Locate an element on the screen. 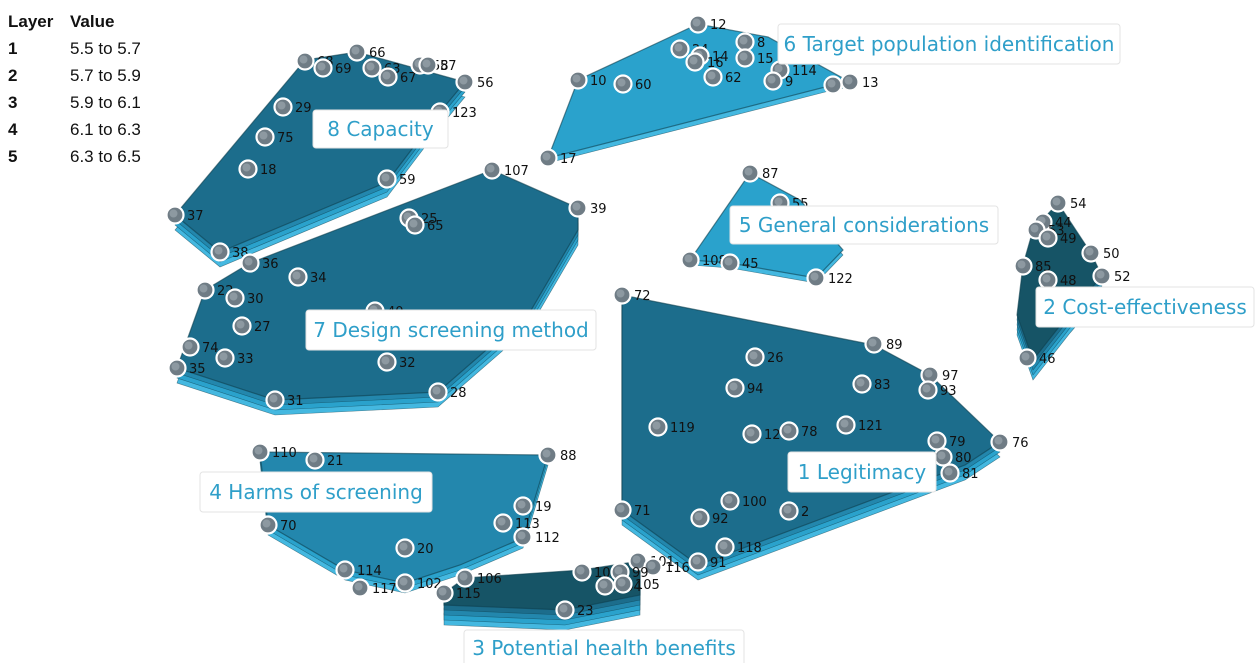 The image size is (1257, 663). cluster-label-c7: 7 Design screening method is located at coordinates (451, 330).